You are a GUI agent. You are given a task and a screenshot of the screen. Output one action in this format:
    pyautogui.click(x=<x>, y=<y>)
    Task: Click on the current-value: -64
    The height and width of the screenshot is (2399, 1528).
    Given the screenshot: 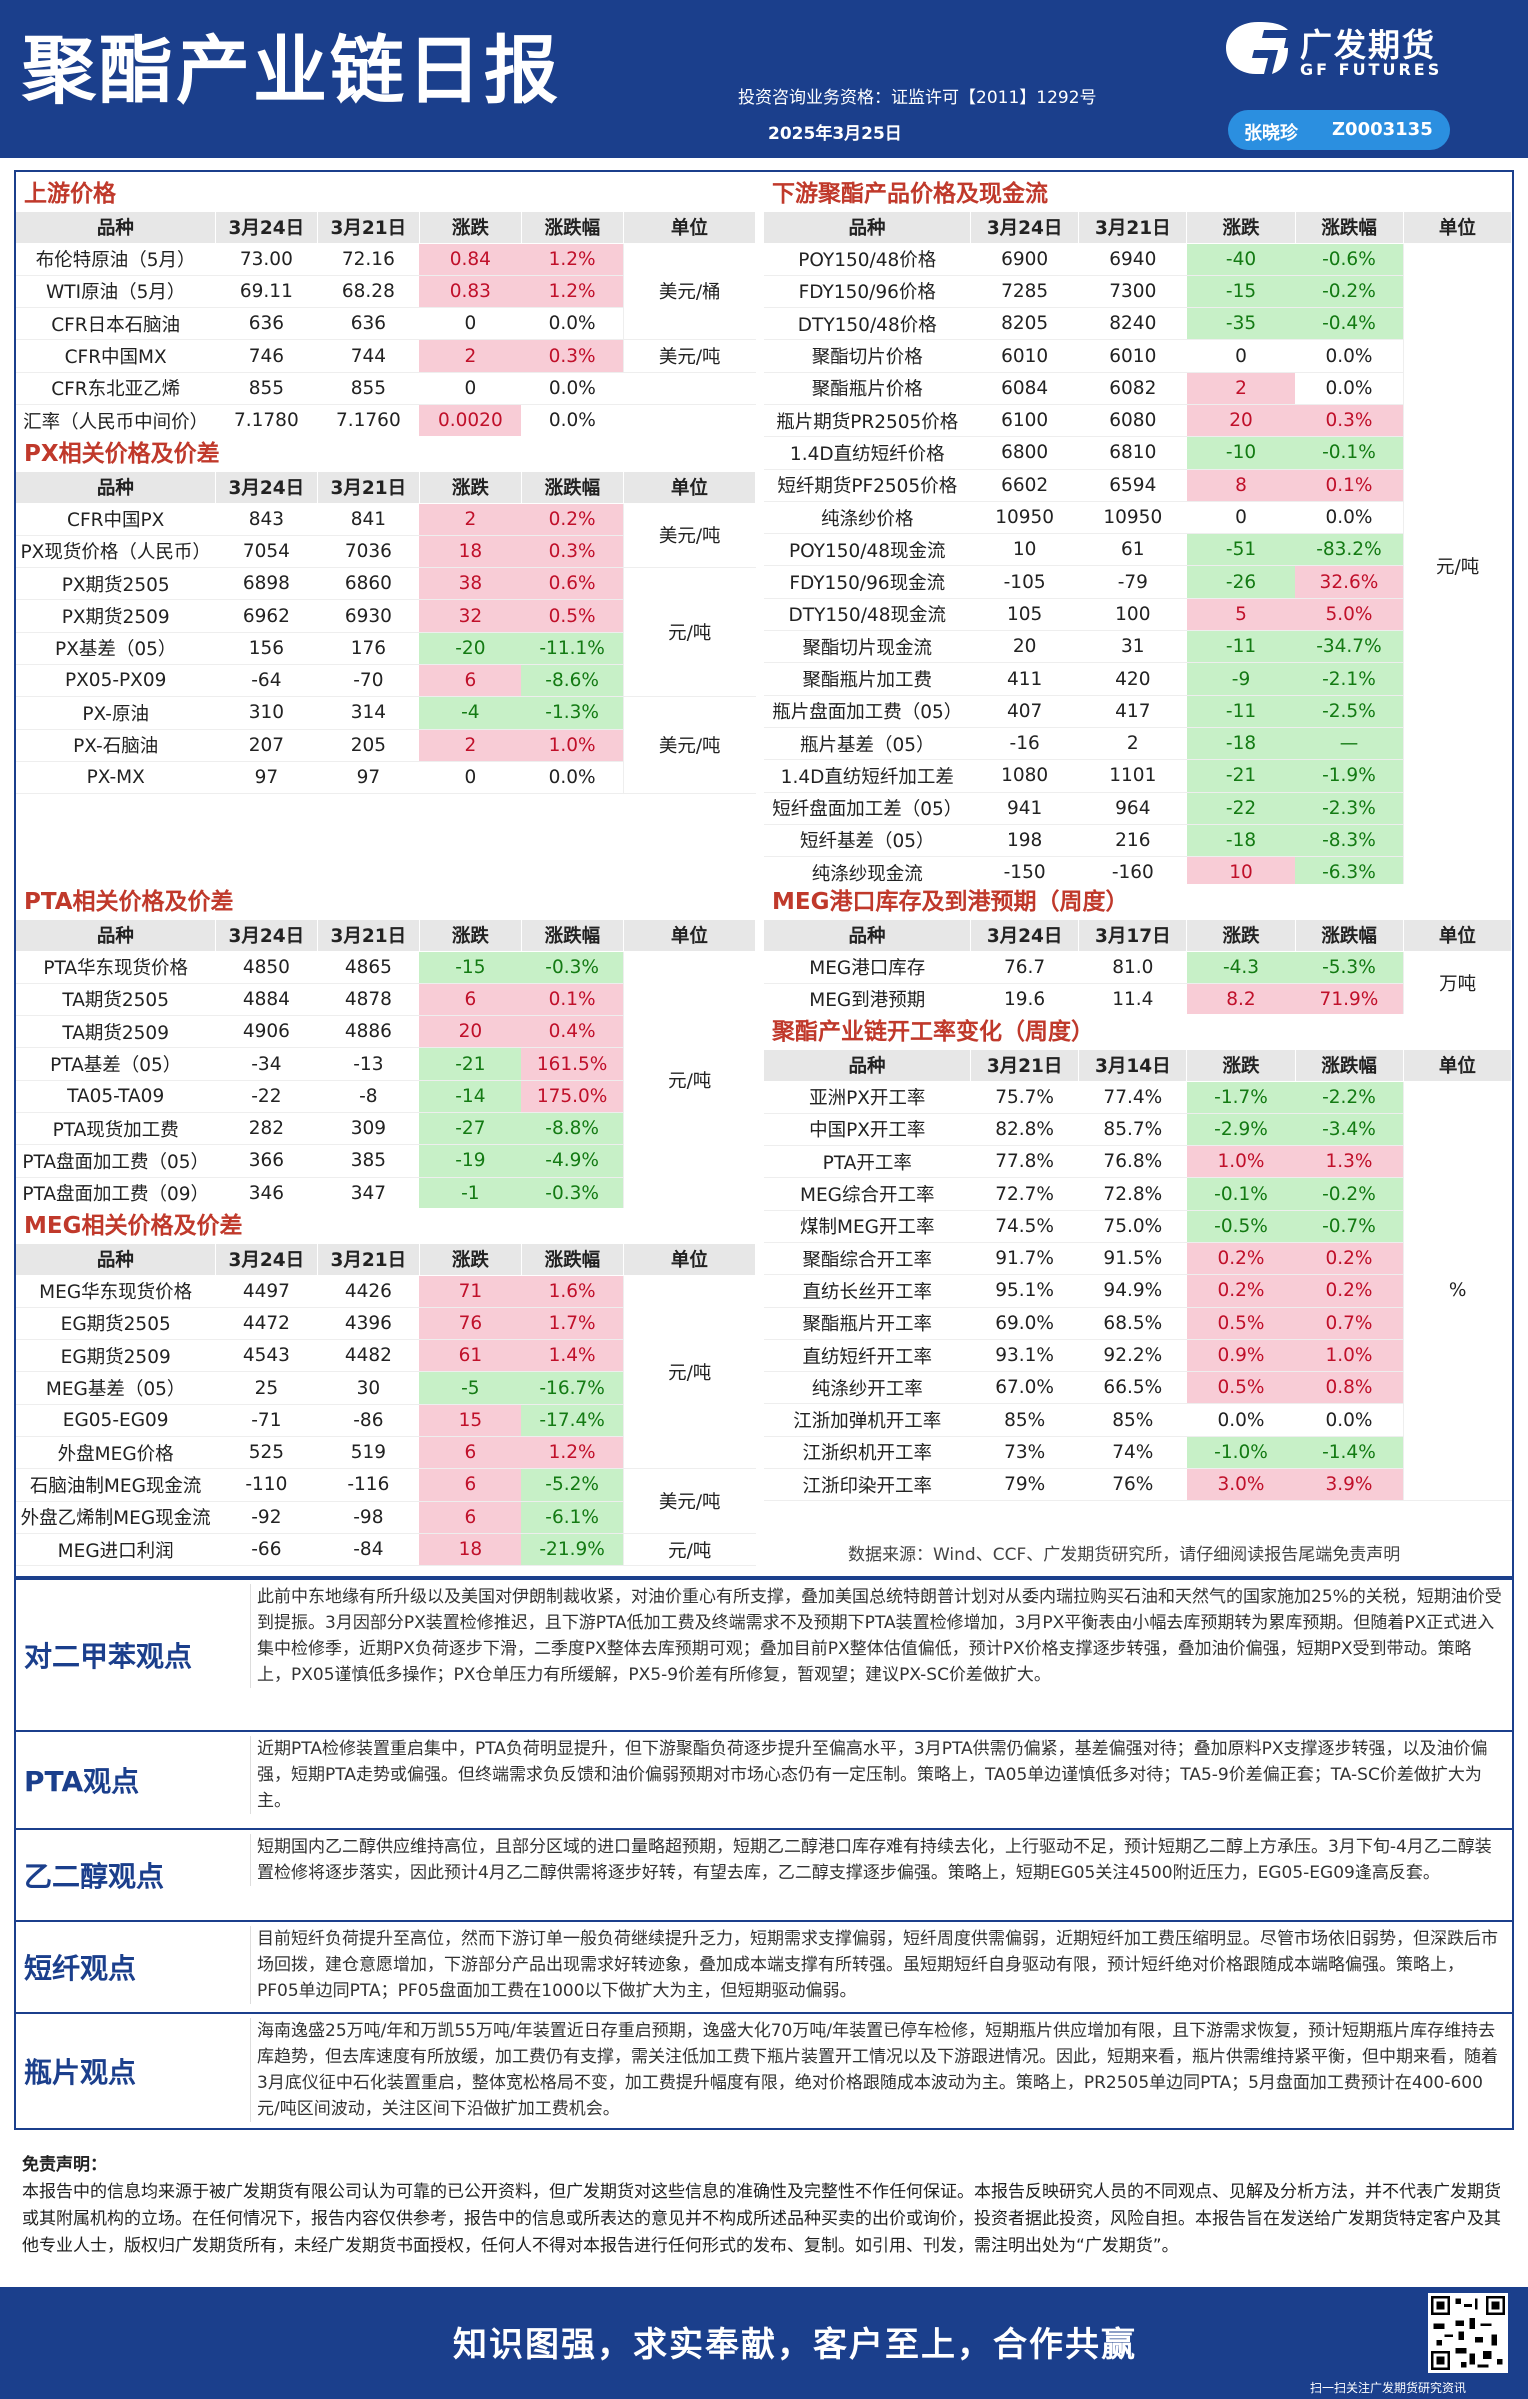 What is the action you would take?
    pyautogui.click(x=266, y=681)
    